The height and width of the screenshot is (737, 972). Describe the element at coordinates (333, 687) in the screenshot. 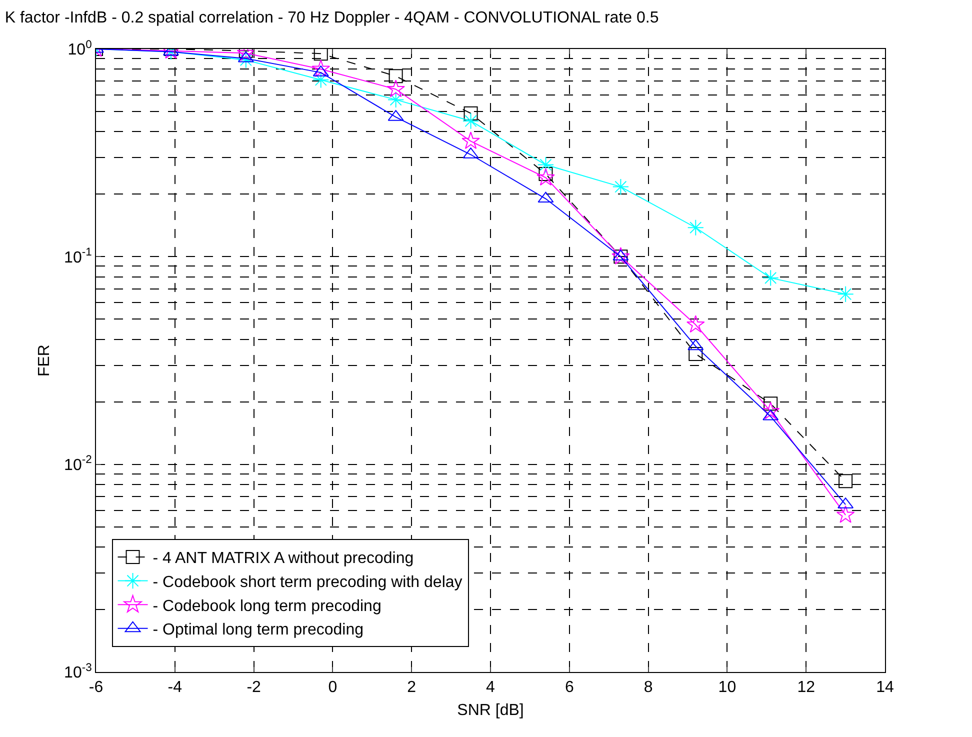

I see `x-tick-label: 0` at that location.